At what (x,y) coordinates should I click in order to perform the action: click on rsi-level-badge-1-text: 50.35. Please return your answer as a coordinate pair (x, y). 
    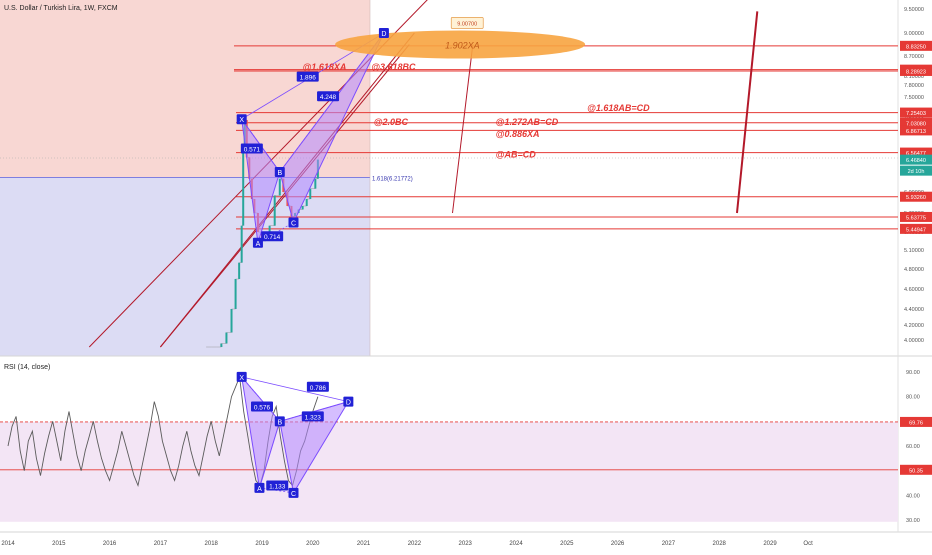
    Looking at the image, I should click on (916, 471).